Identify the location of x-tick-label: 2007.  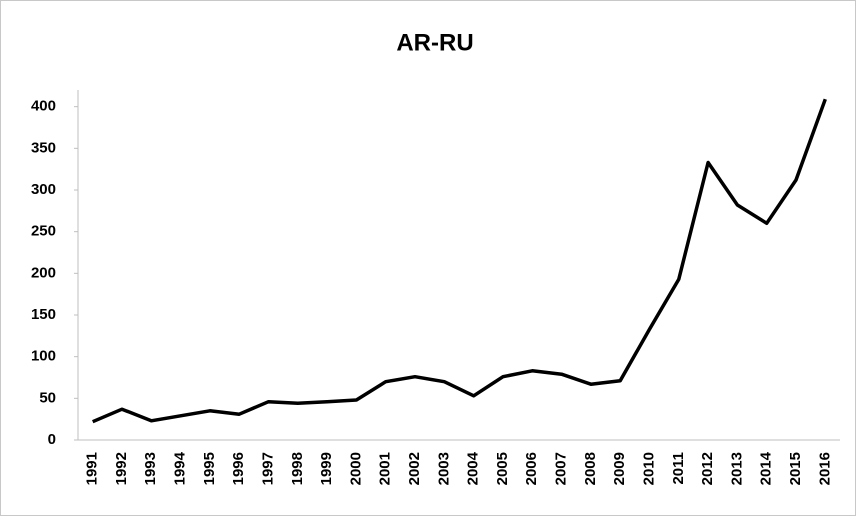
(561, 468).